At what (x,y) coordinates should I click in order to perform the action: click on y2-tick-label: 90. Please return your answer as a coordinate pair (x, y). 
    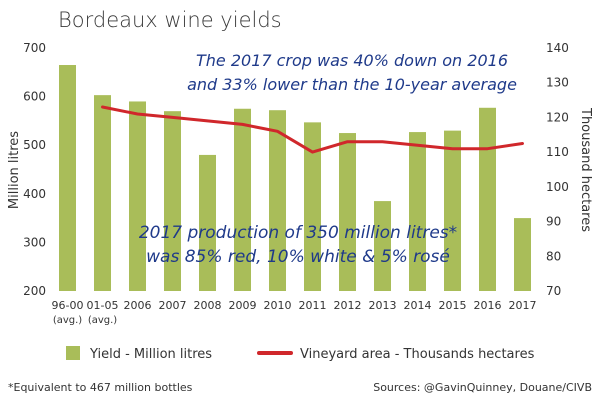
    Looking at the image, I should click on (553, 222).